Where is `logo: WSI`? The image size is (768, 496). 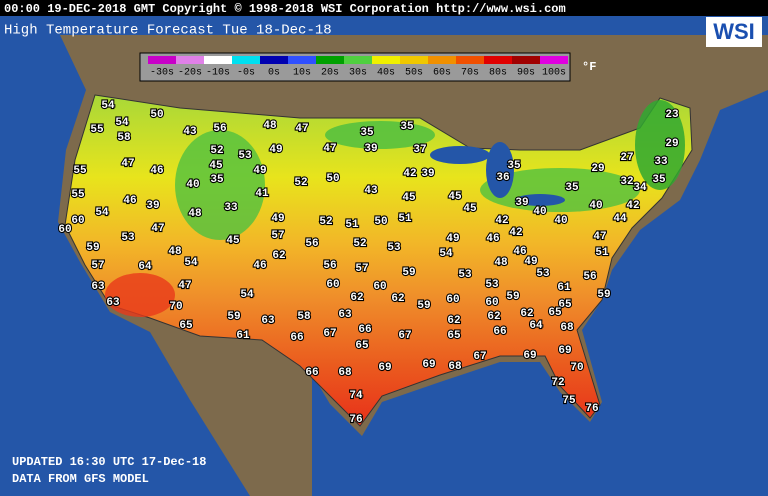
logo: WSI is located at coordinates (734, 31).